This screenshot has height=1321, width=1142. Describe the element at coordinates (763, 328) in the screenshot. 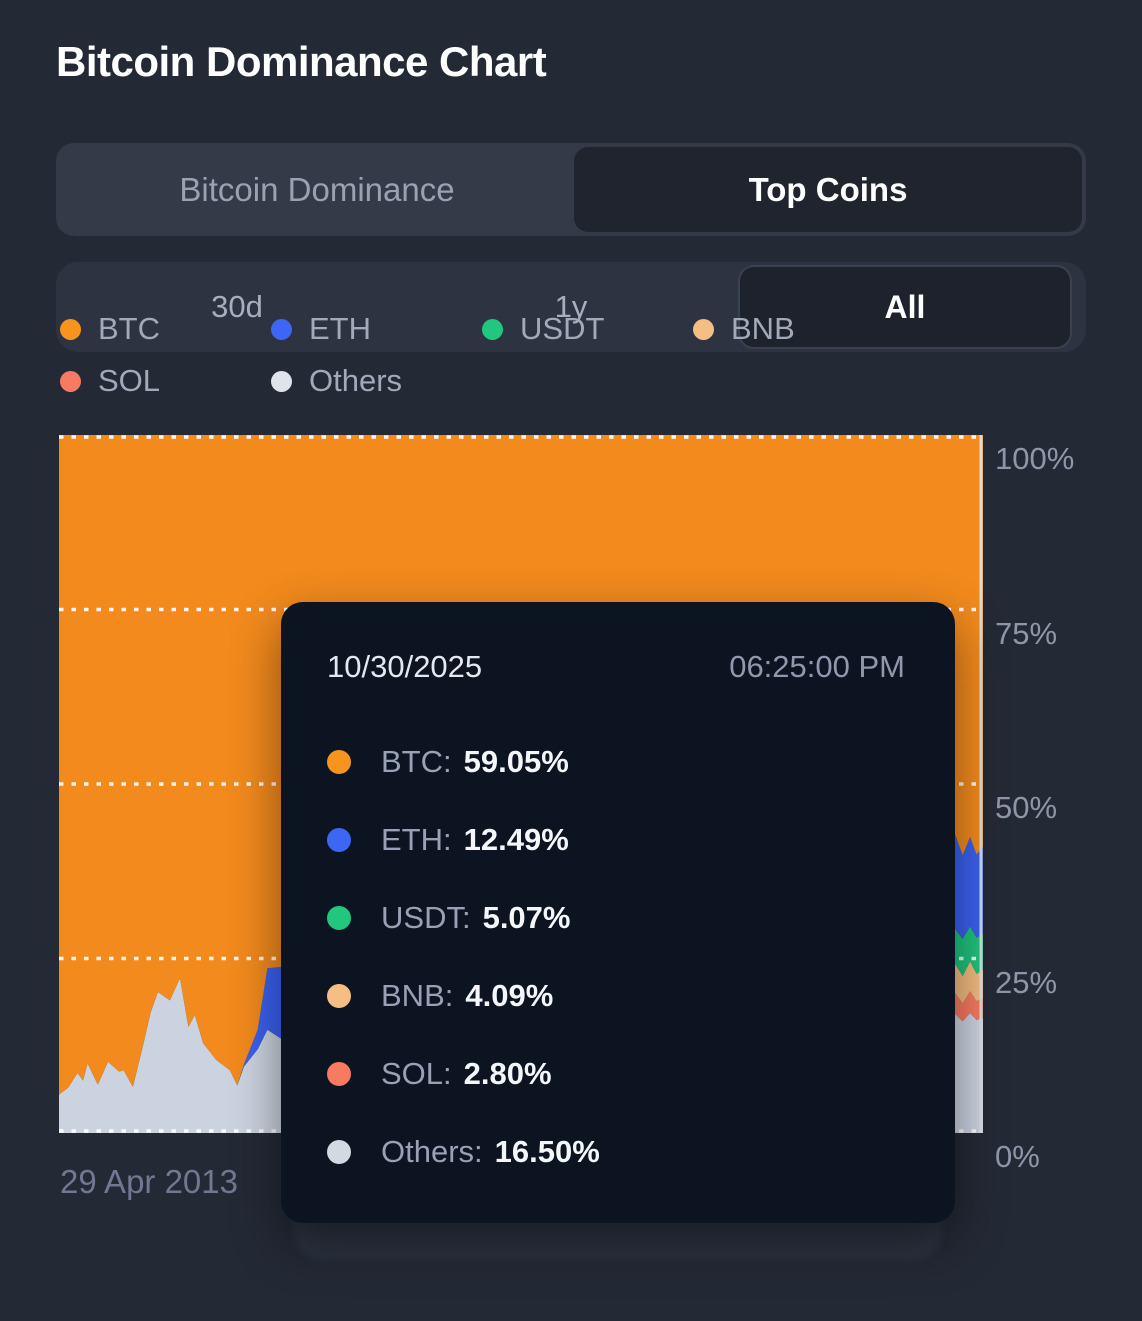

I see `legend-label: BNB` at that location.